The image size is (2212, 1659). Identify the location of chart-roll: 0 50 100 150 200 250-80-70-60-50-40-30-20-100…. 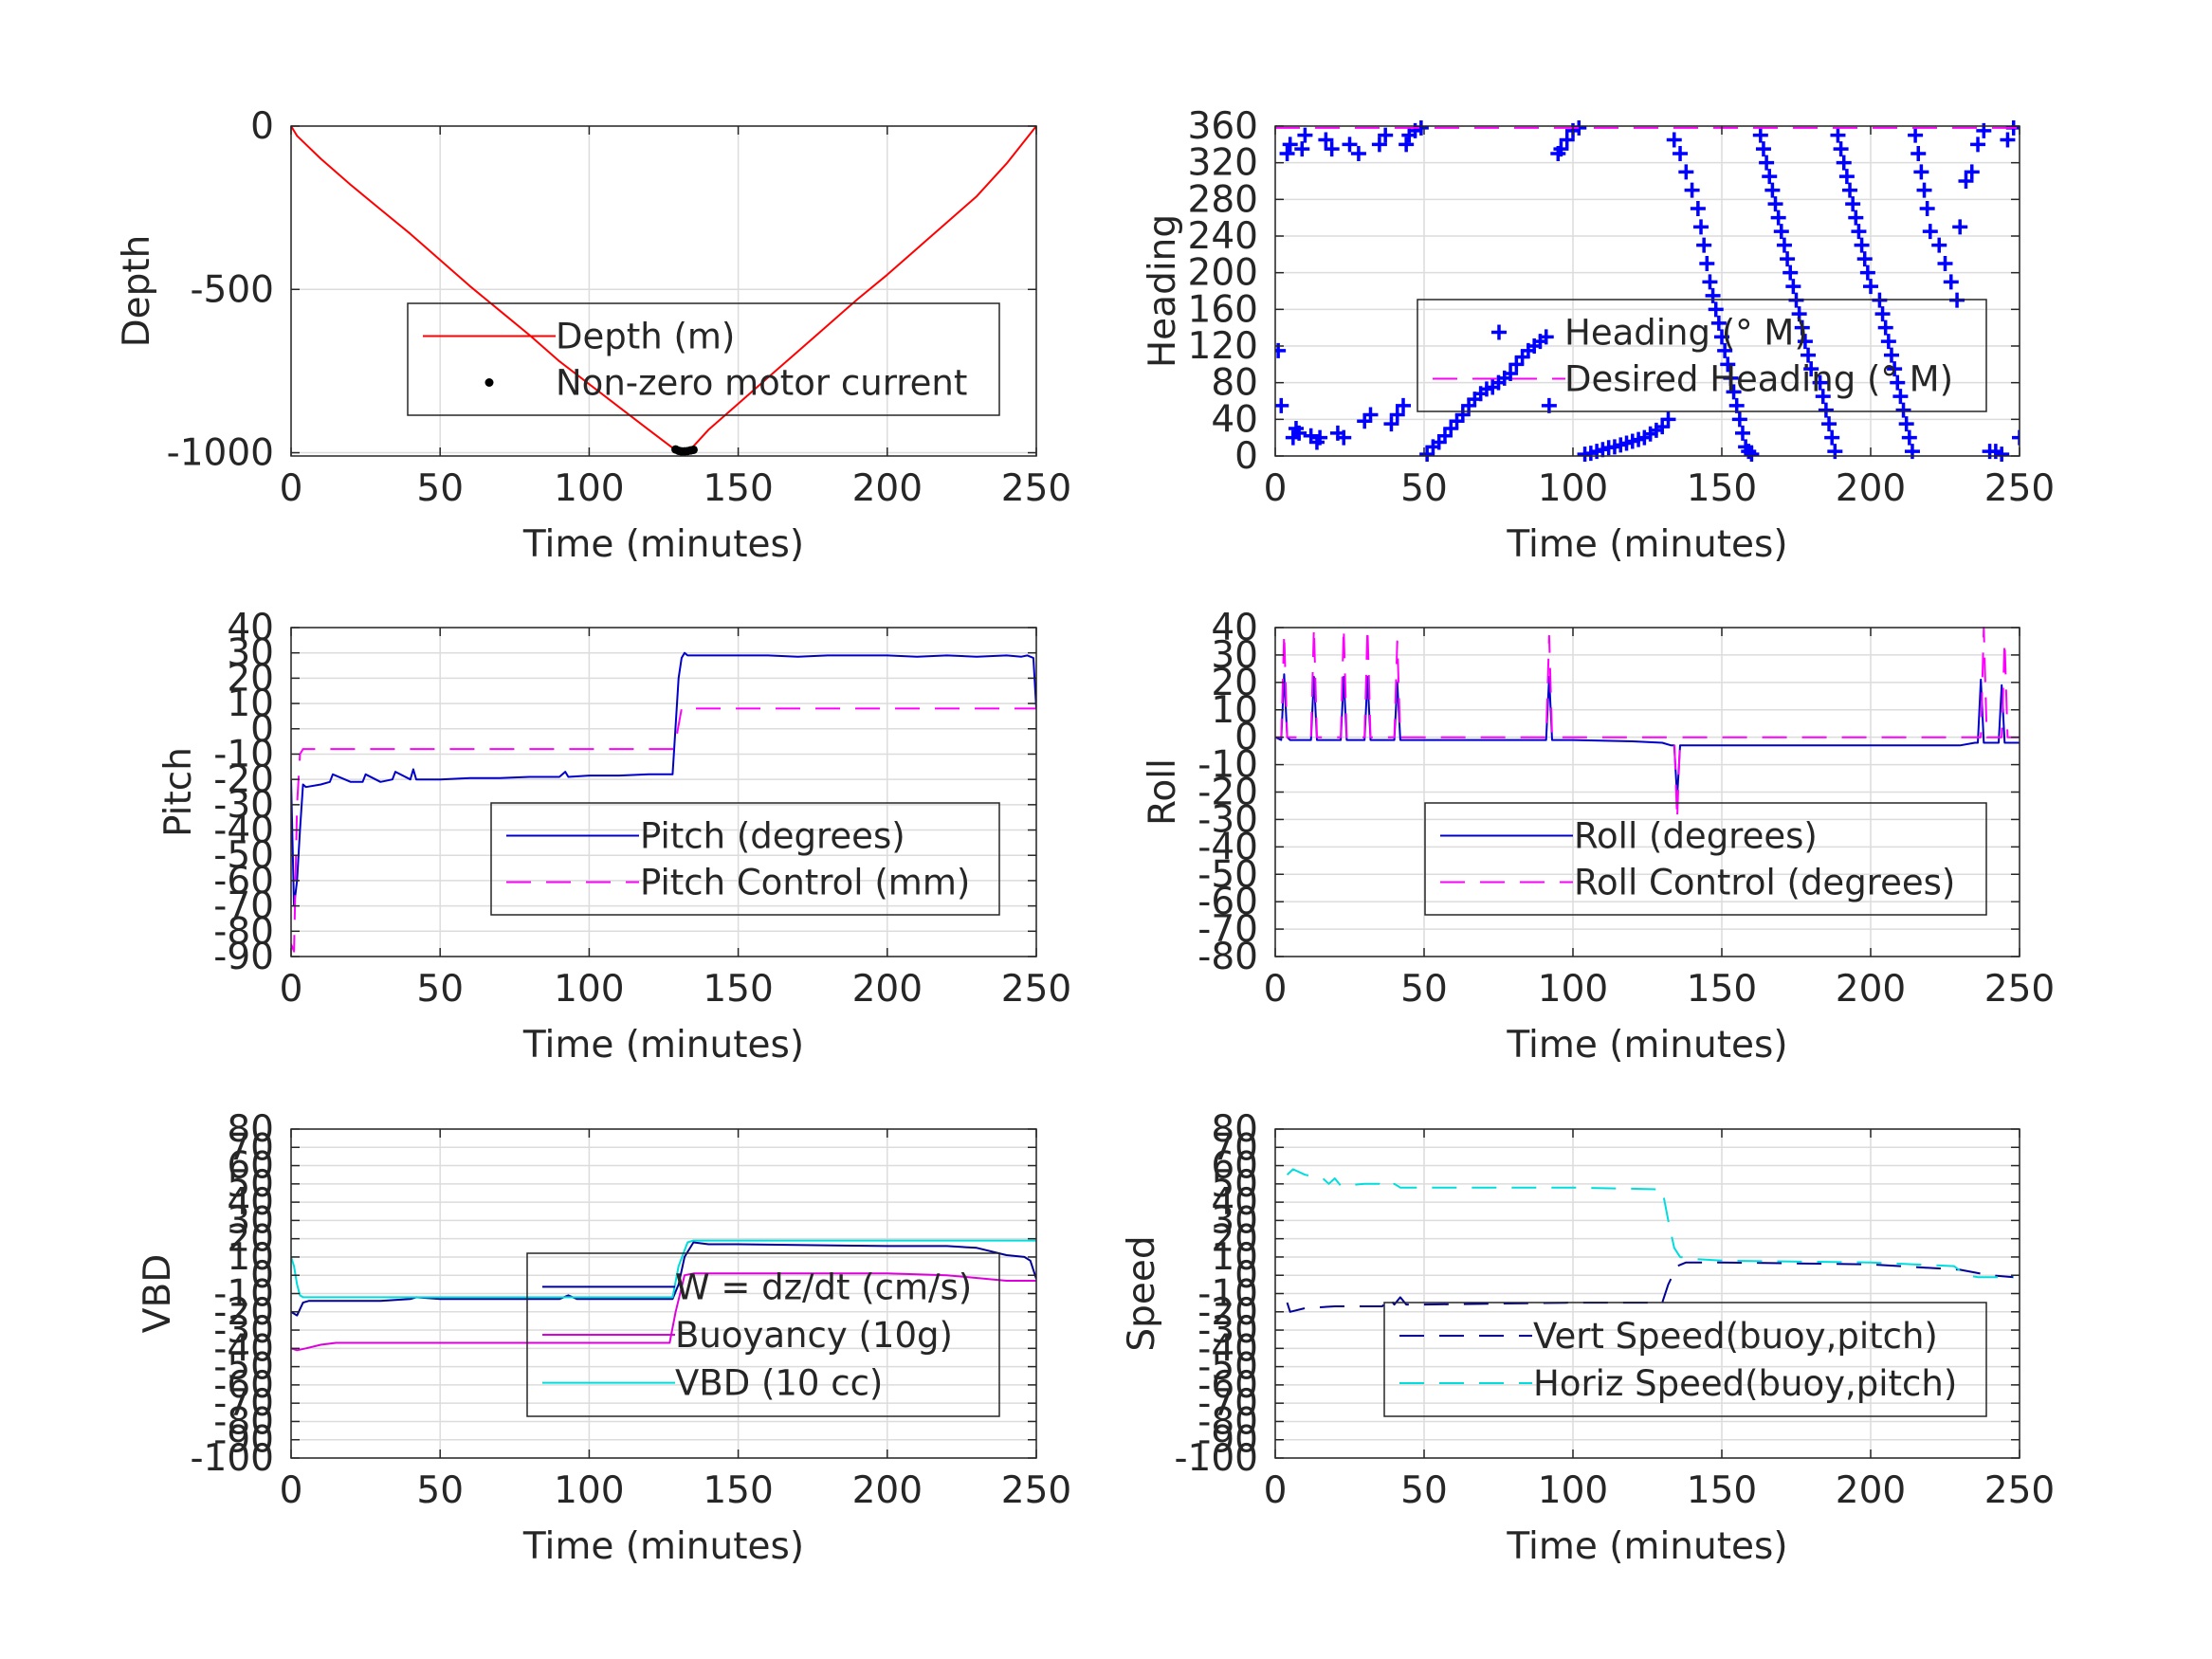
(1598, 836).